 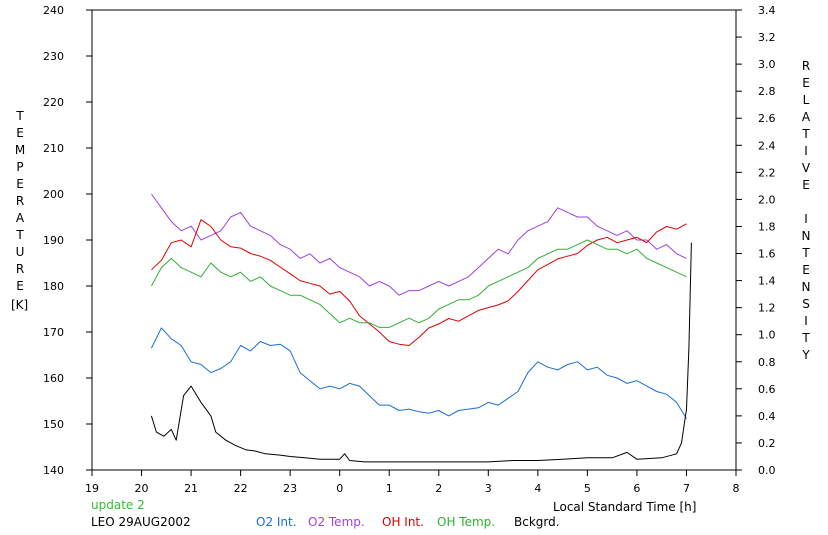 I want to click on right-y-tick-label: 3.0, so click(x=767, y=64).